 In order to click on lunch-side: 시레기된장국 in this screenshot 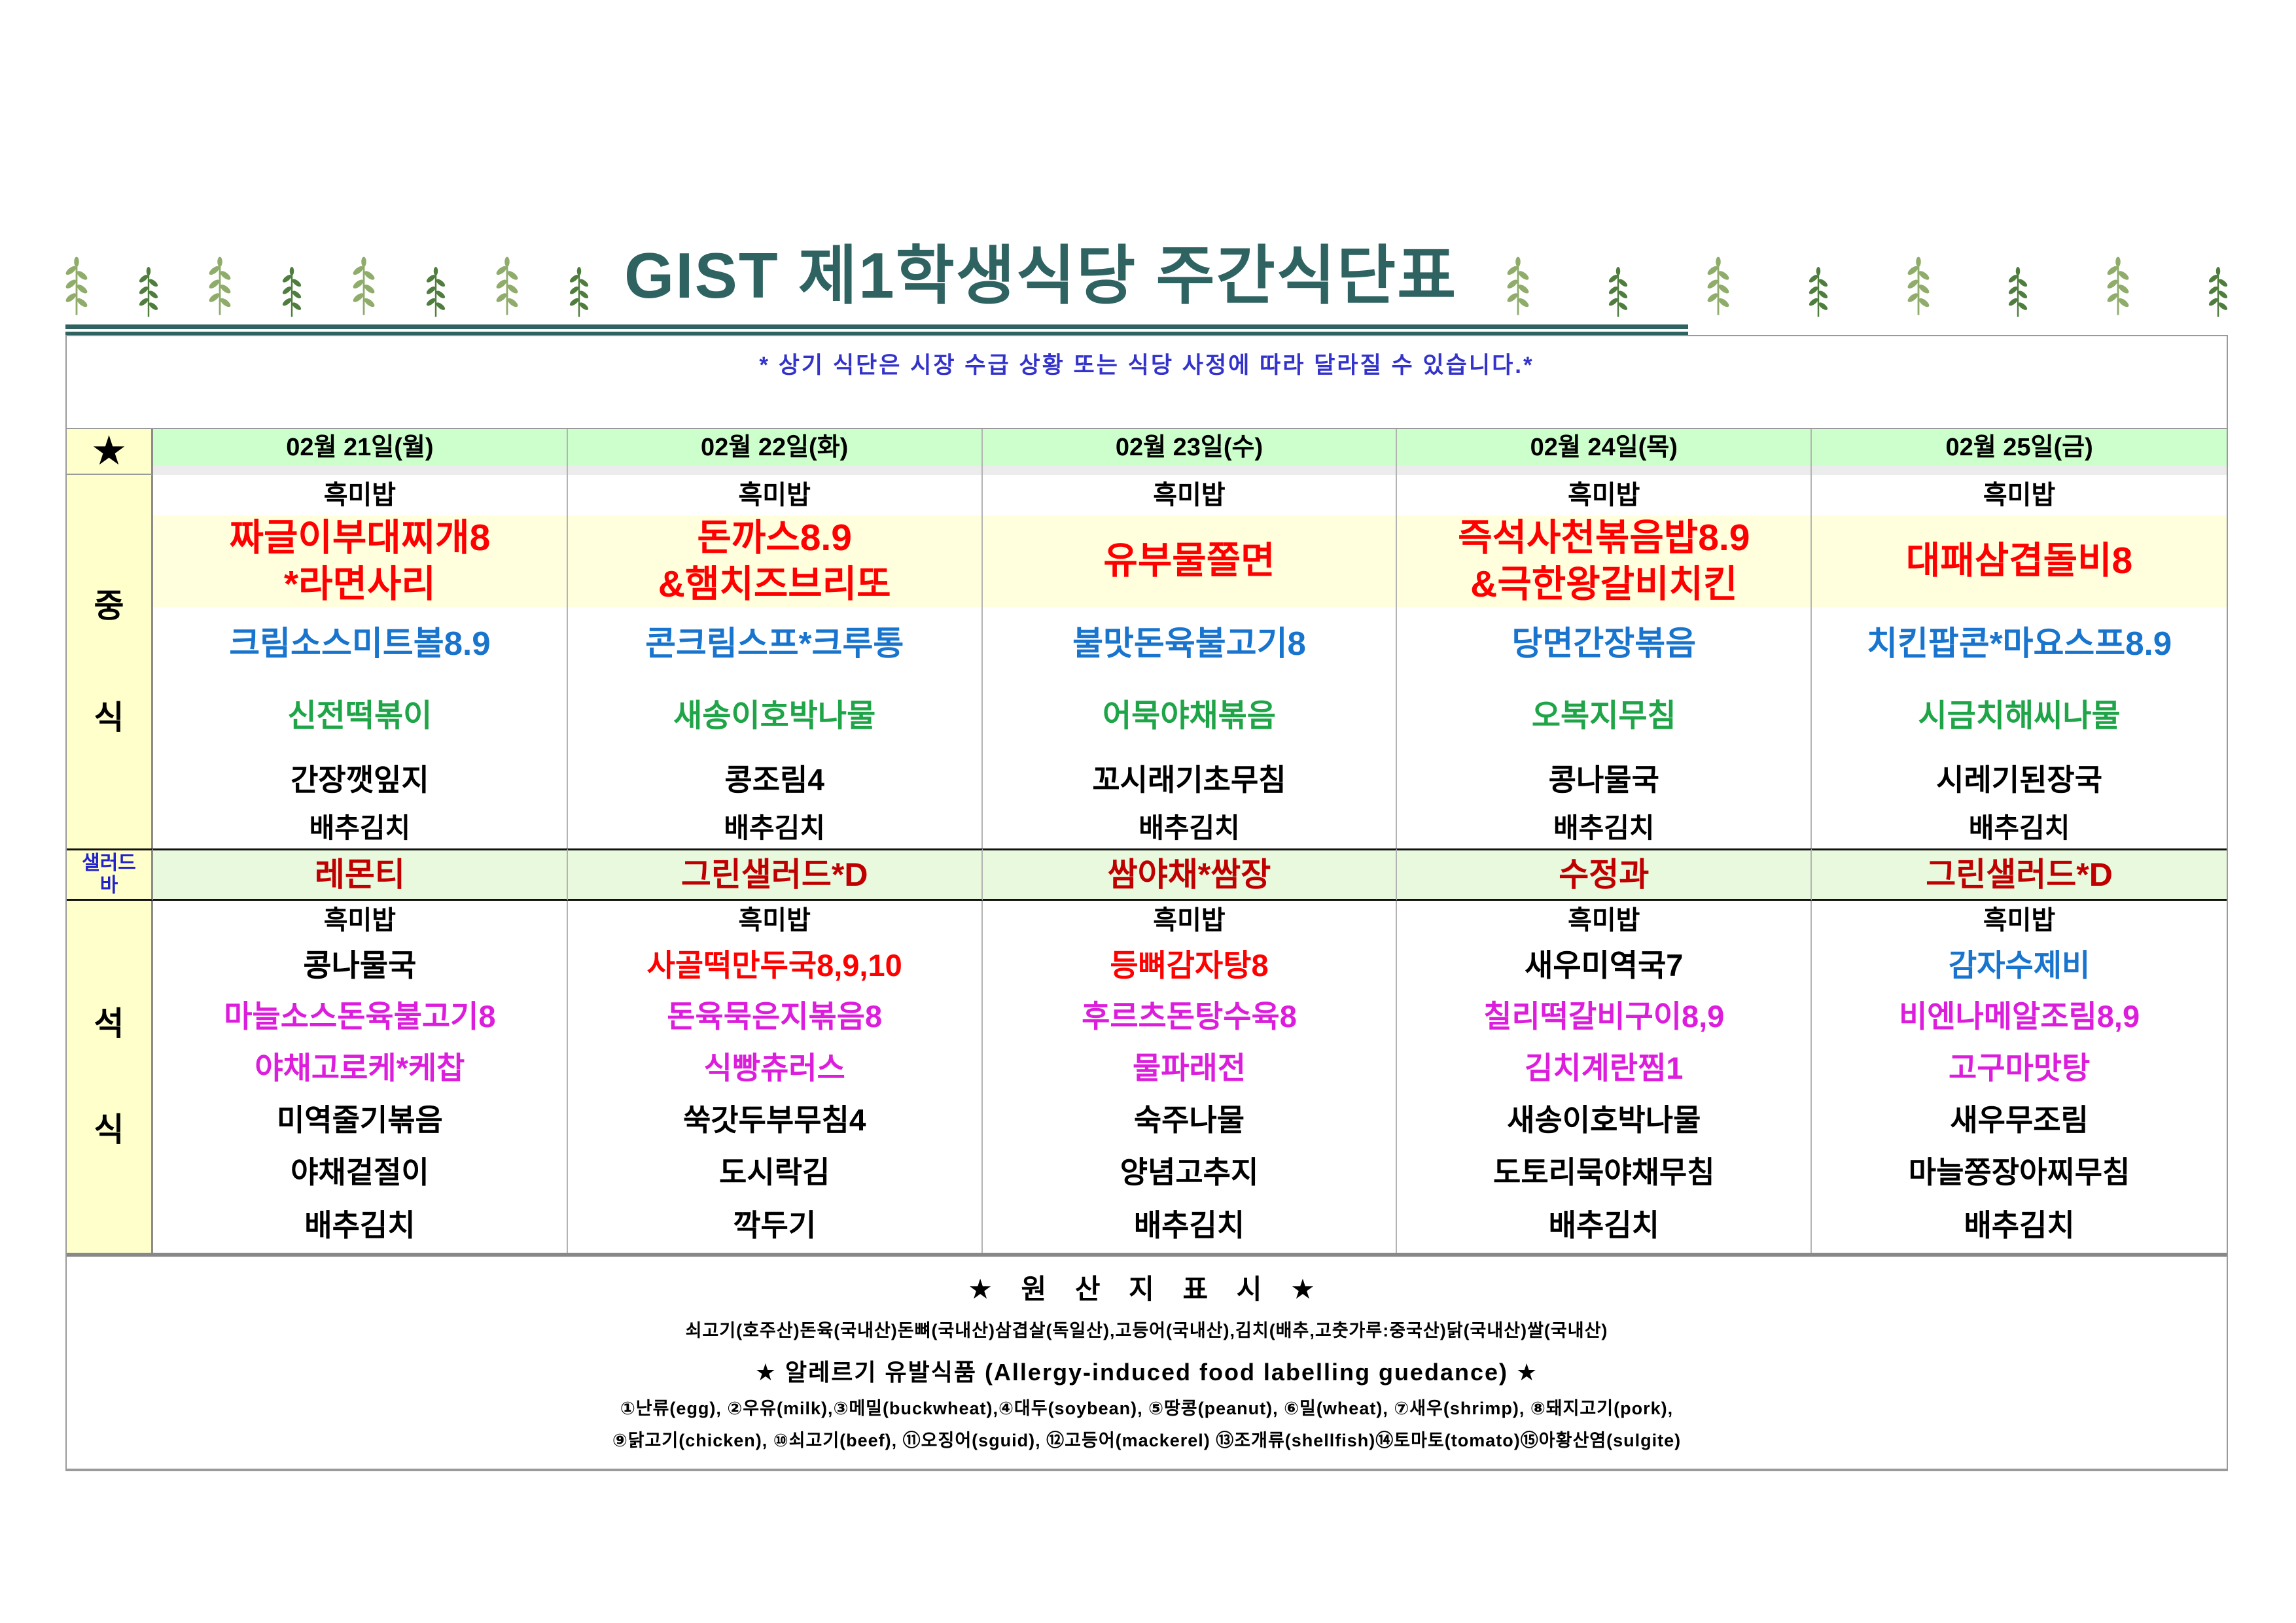, I will do `click(2020, 780)`.